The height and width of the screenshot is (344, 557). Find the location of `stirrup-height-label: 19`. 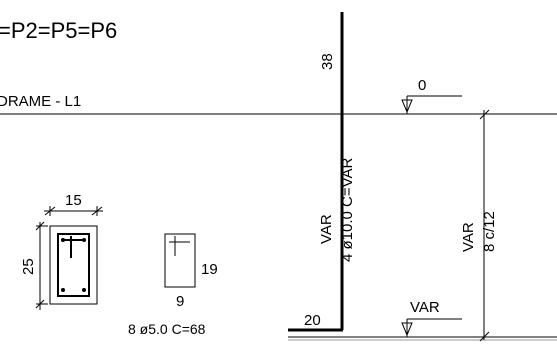

stirrup-height-label: 19 is located at coordinates (209, 269).